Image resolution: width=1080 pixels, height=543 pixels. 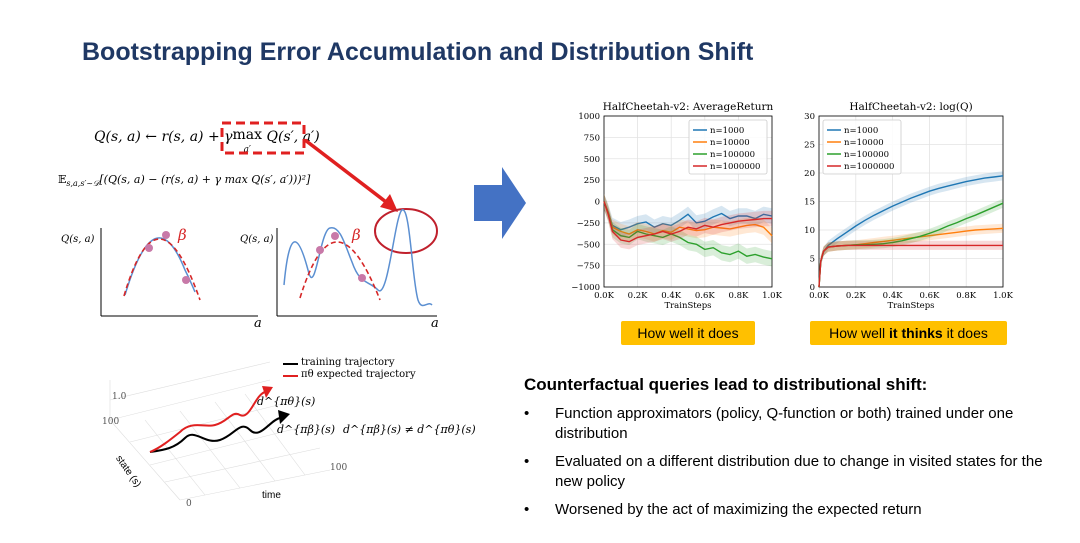 What do you see at coordinates (189, 504) in the screenshot?
I see `svg-text: 0` at bounding box center [189, 504].